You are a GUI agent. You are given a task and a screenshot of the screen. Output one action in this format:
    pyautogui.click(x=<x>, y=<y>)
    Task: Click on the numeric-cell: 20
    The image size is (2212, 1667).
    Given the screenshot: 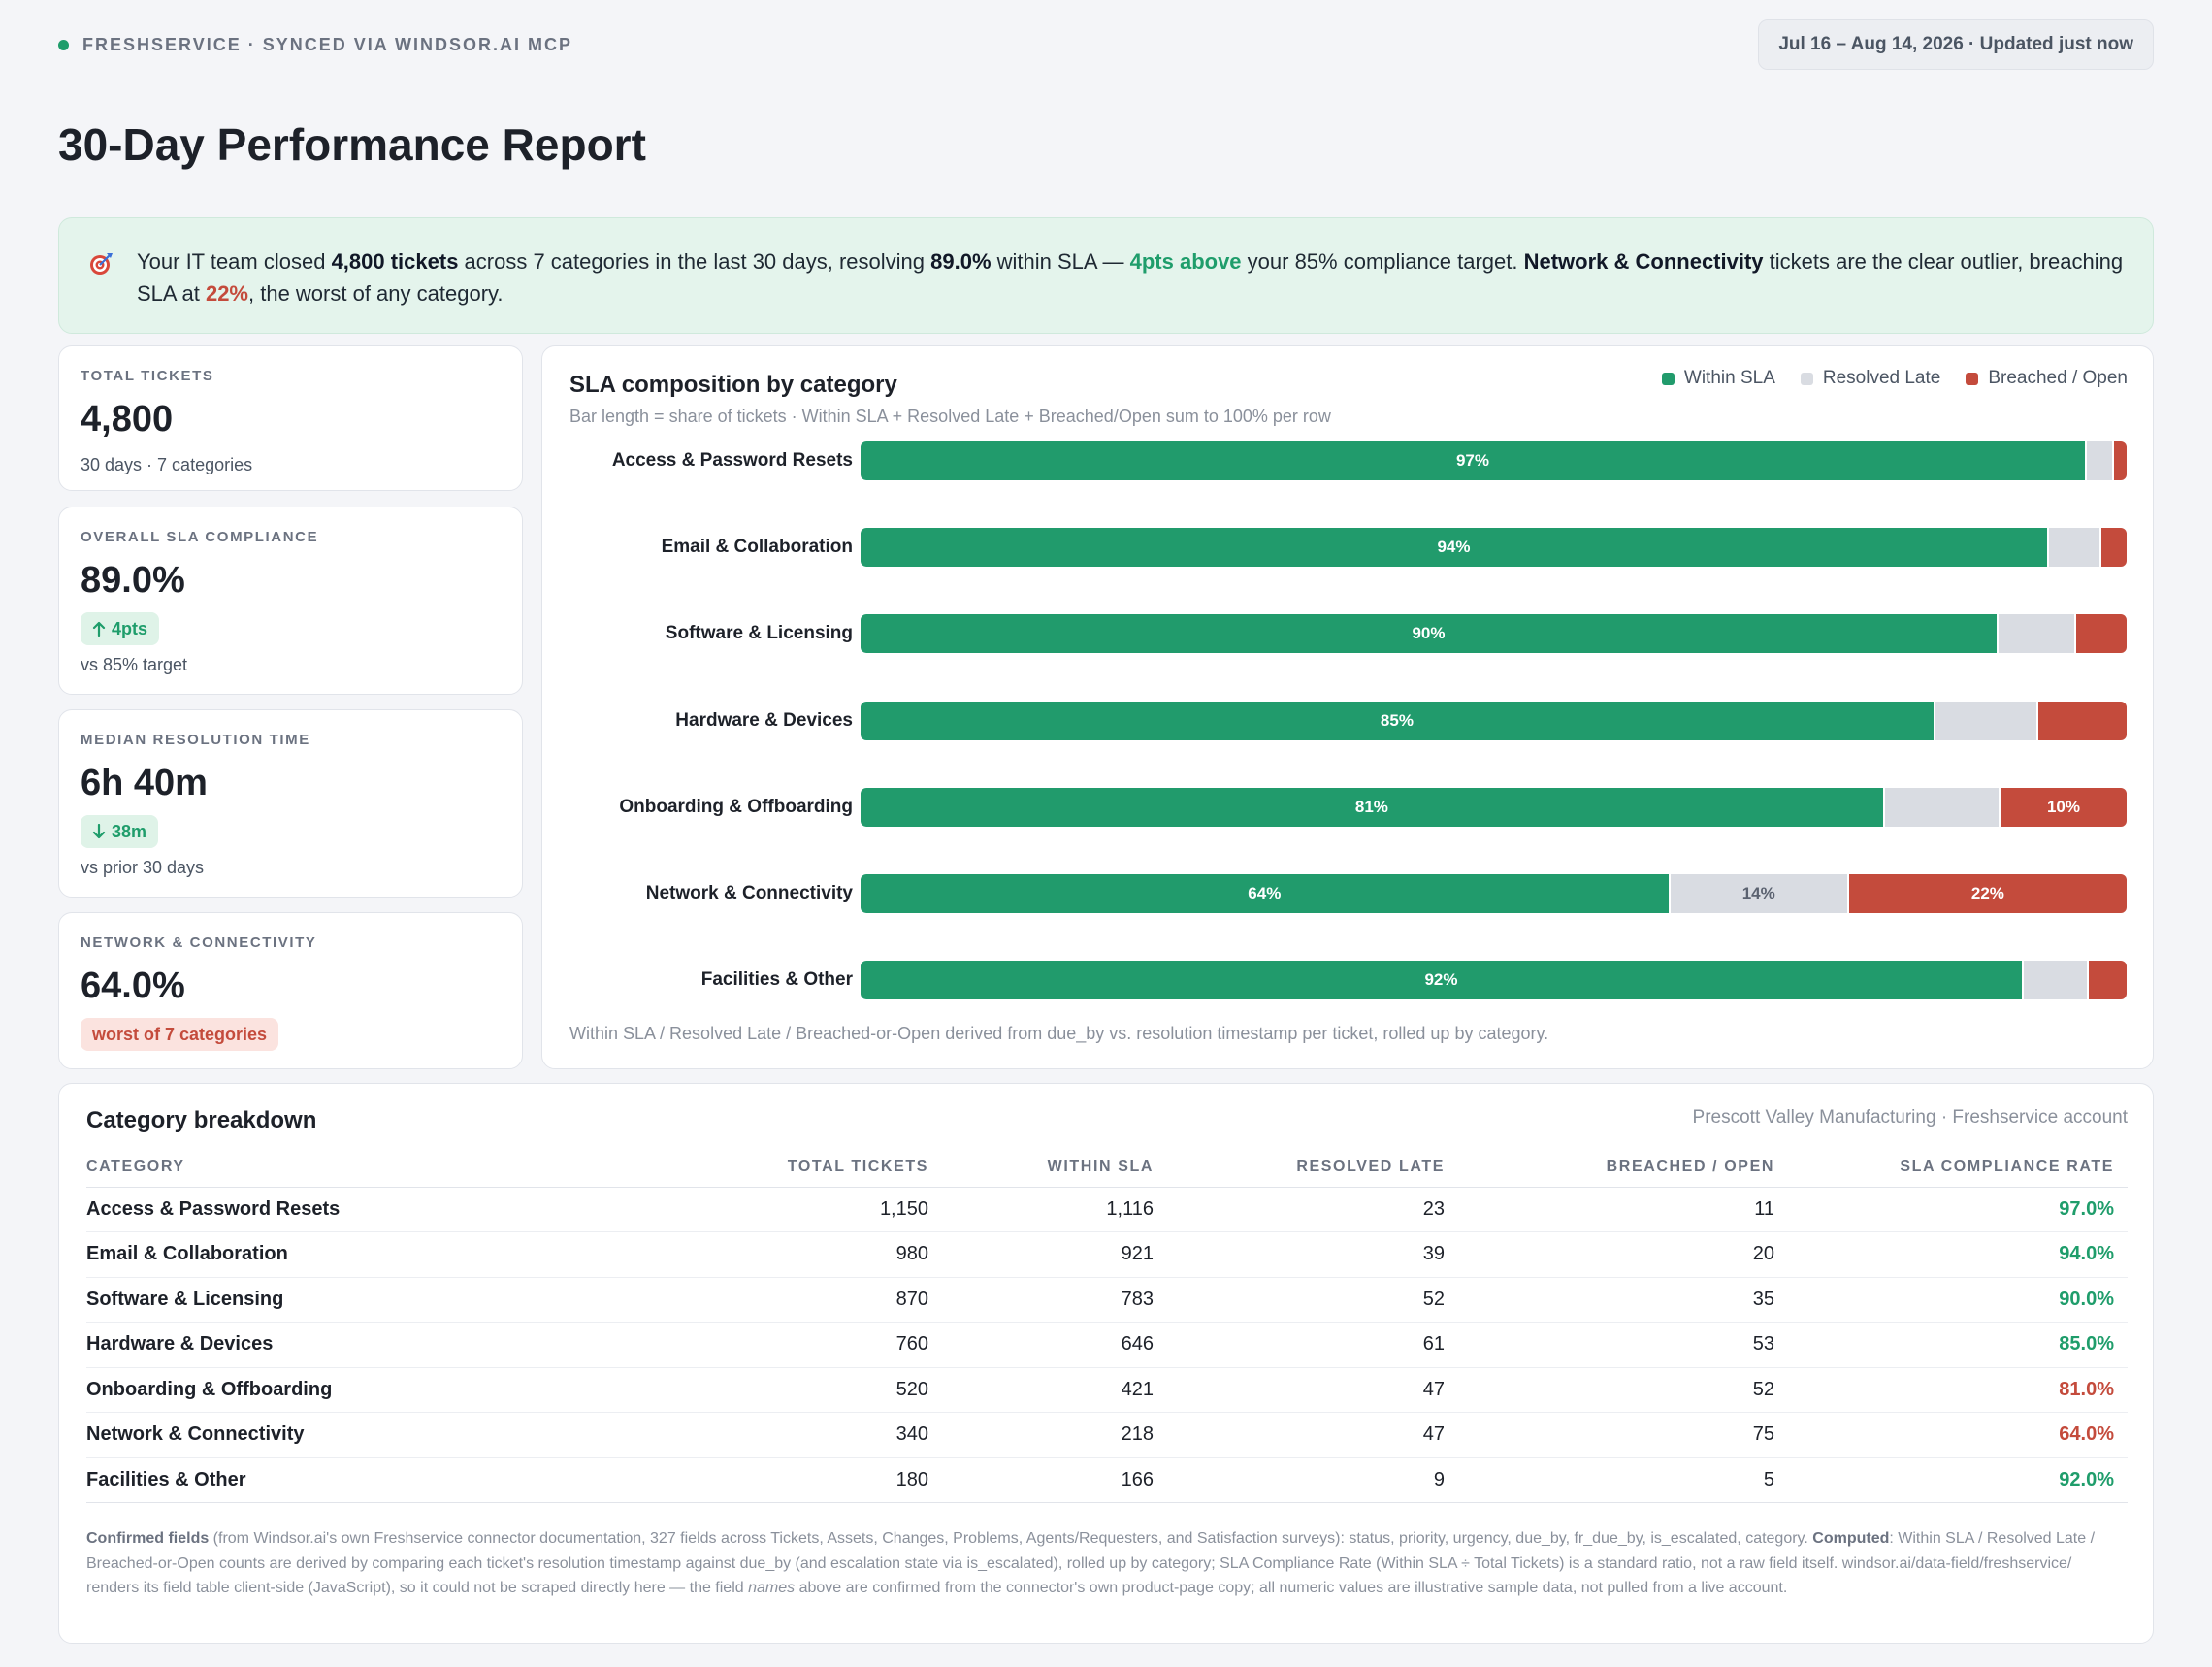 What is the action you would take?
    pyautogui.click(x=1623, y=1254)
    